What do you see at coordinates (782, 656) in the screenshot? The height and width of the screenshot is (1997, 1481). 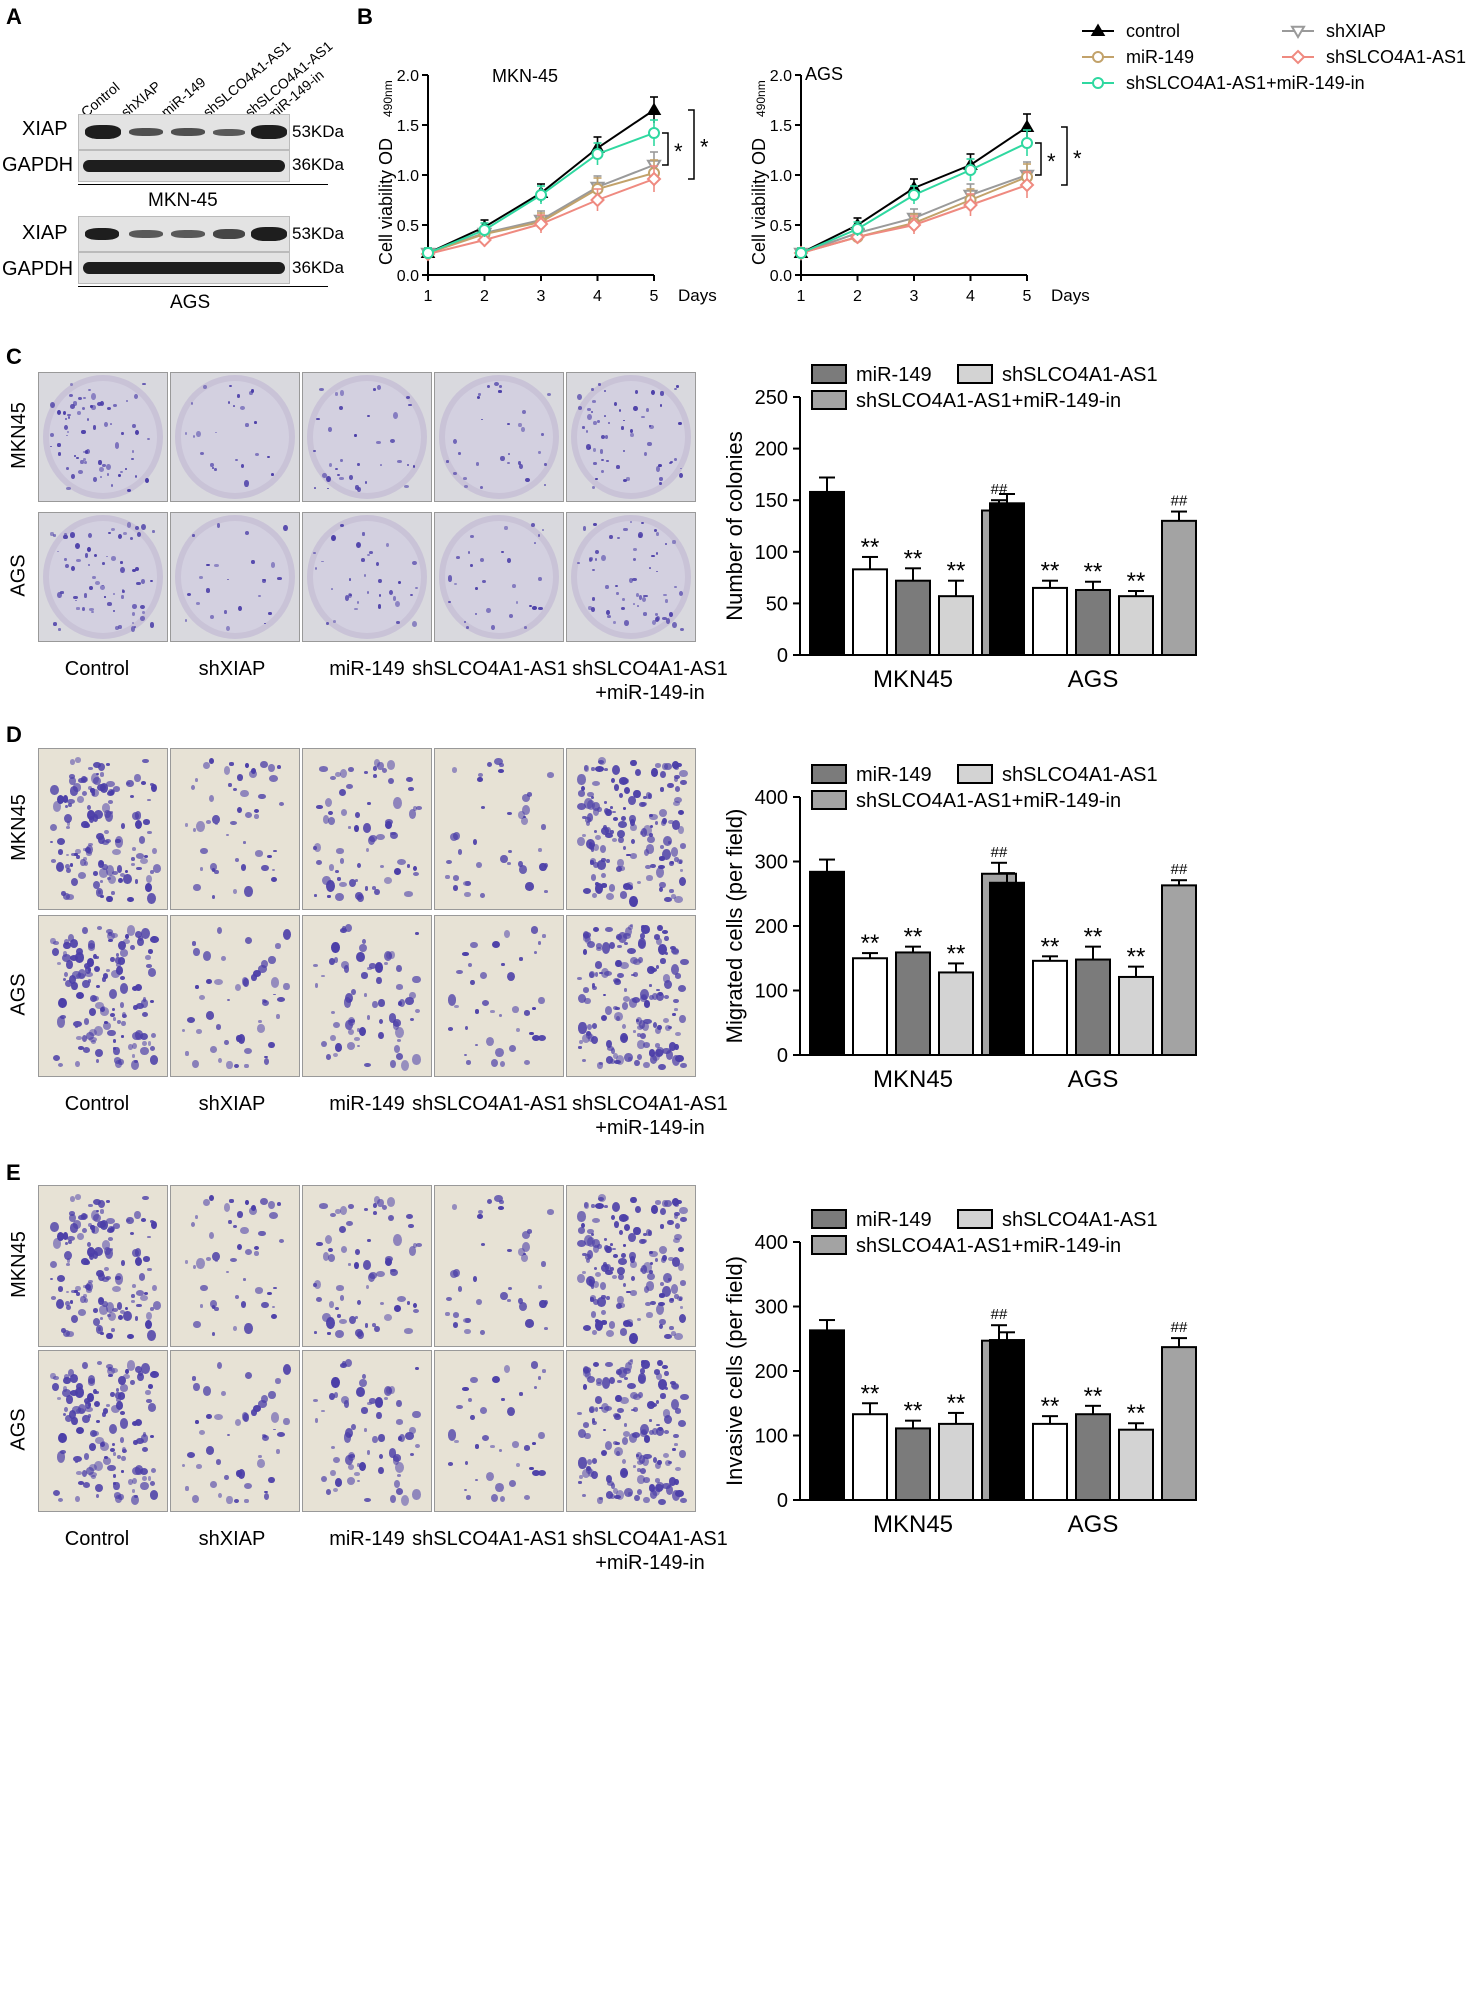 I see `y-tick-label: 0` at bounding box center [782, 656].